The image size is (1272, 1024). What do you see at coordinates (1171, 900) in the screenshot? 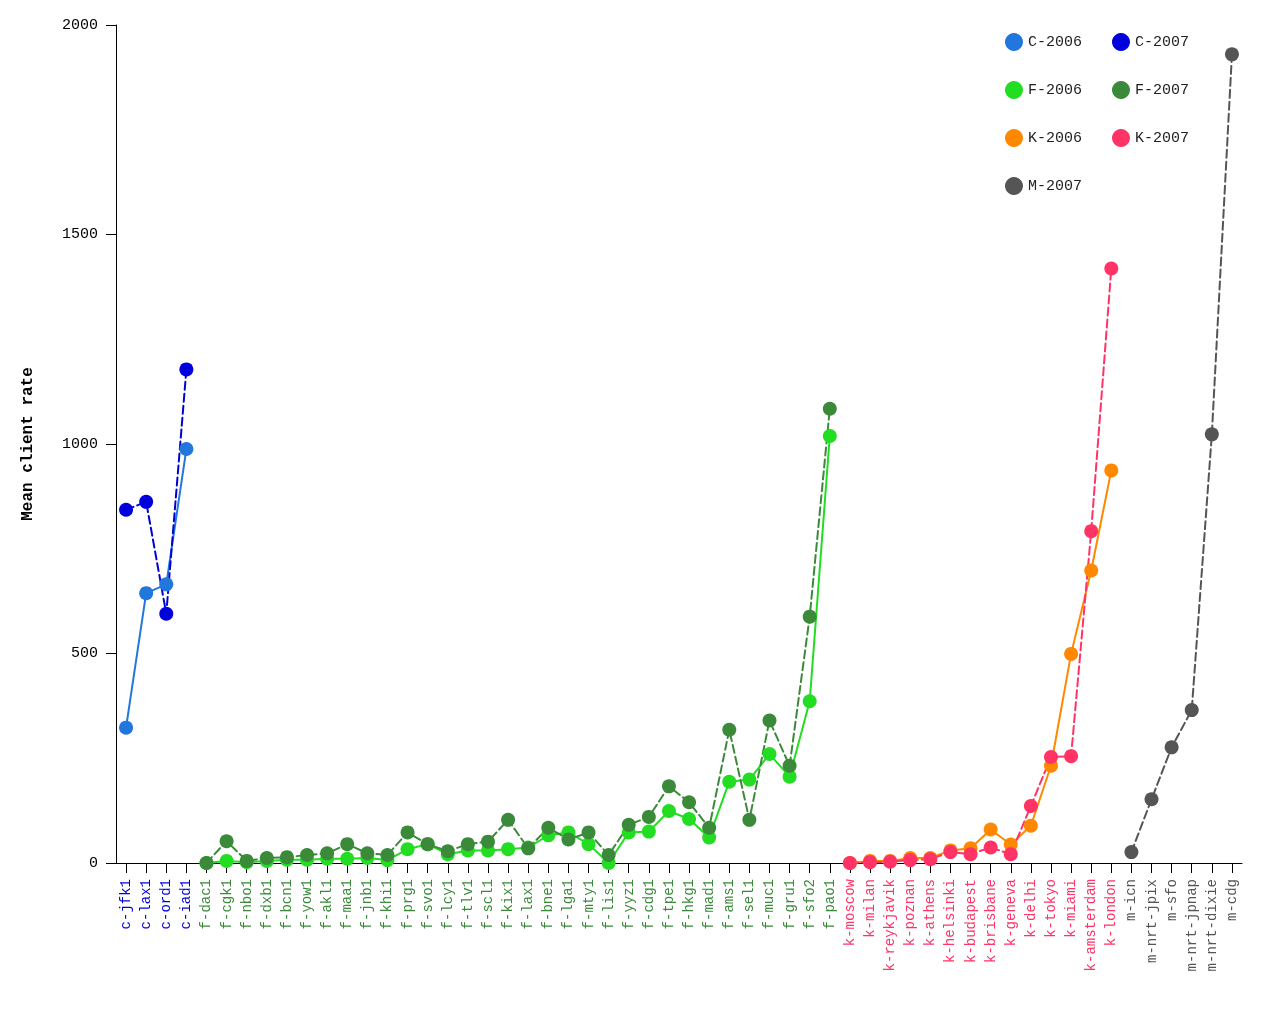
I see `x-tick-label: m-sfo` at bounding box center [1171, 900].